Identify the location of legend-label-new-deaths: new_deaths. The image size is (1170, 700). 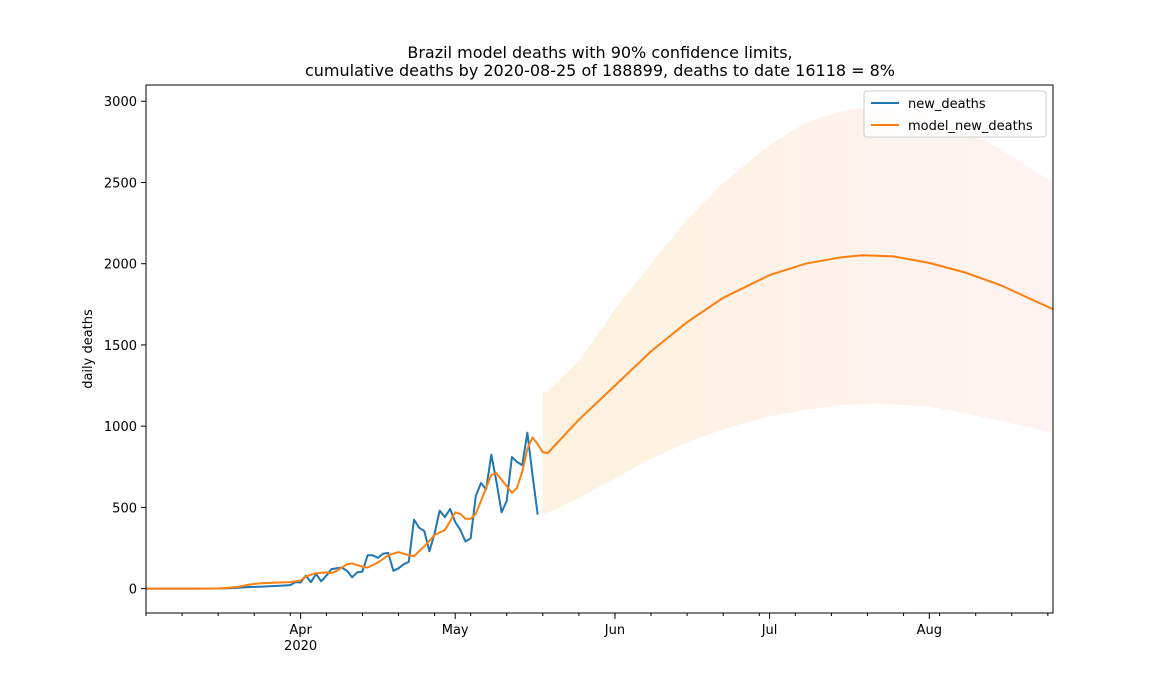
(947, 104).